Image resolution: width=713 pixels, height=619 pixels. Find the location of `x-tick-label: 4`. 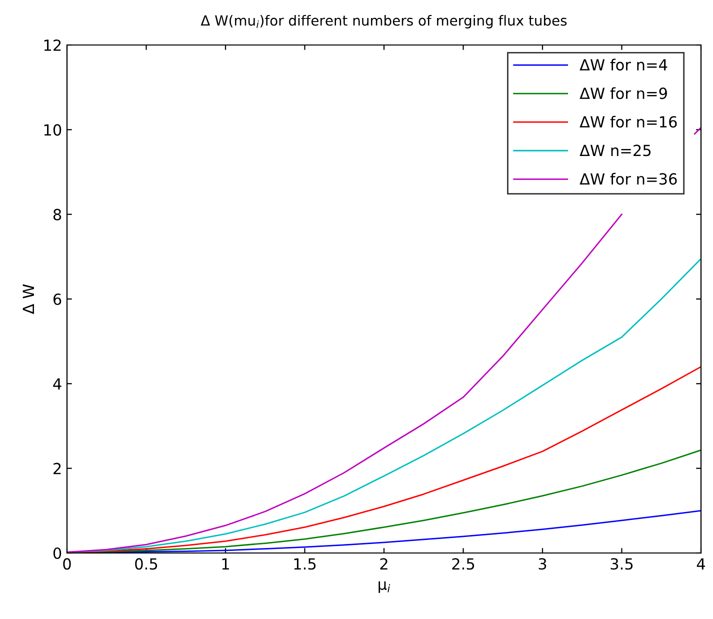

x-tick-label: 4 is located at coordinates (701, 564).